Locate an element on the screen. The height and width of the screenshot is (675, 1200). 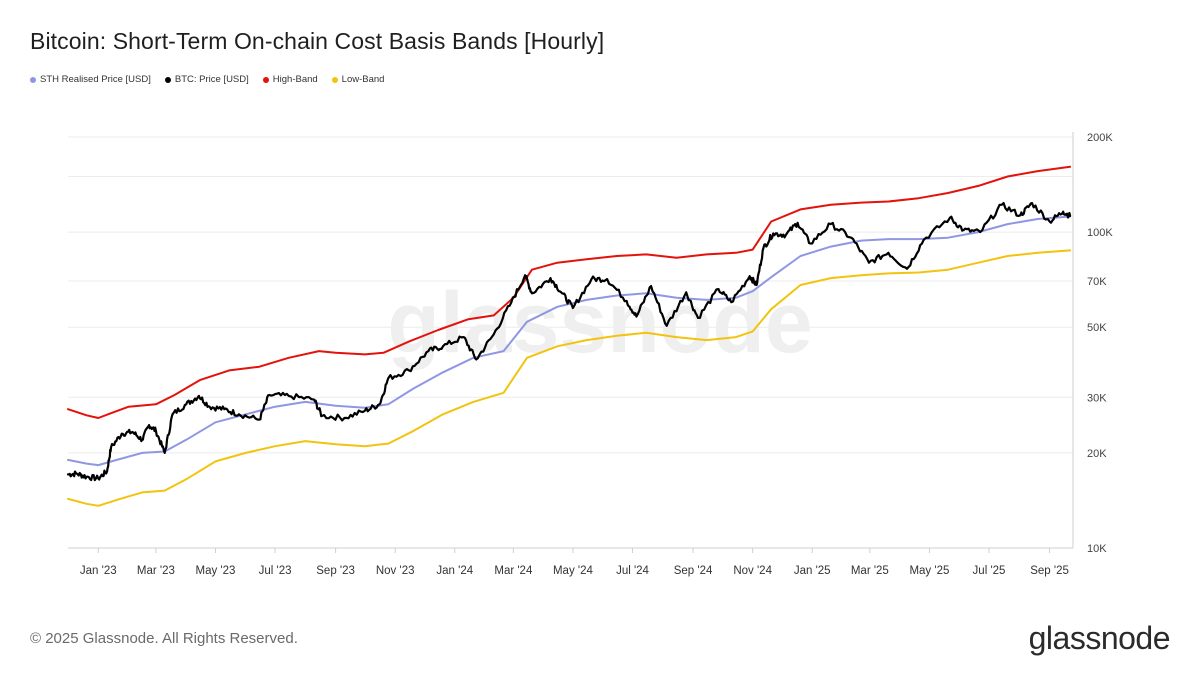
x-tick-label: May '24 is located at coordinates (573, 571).